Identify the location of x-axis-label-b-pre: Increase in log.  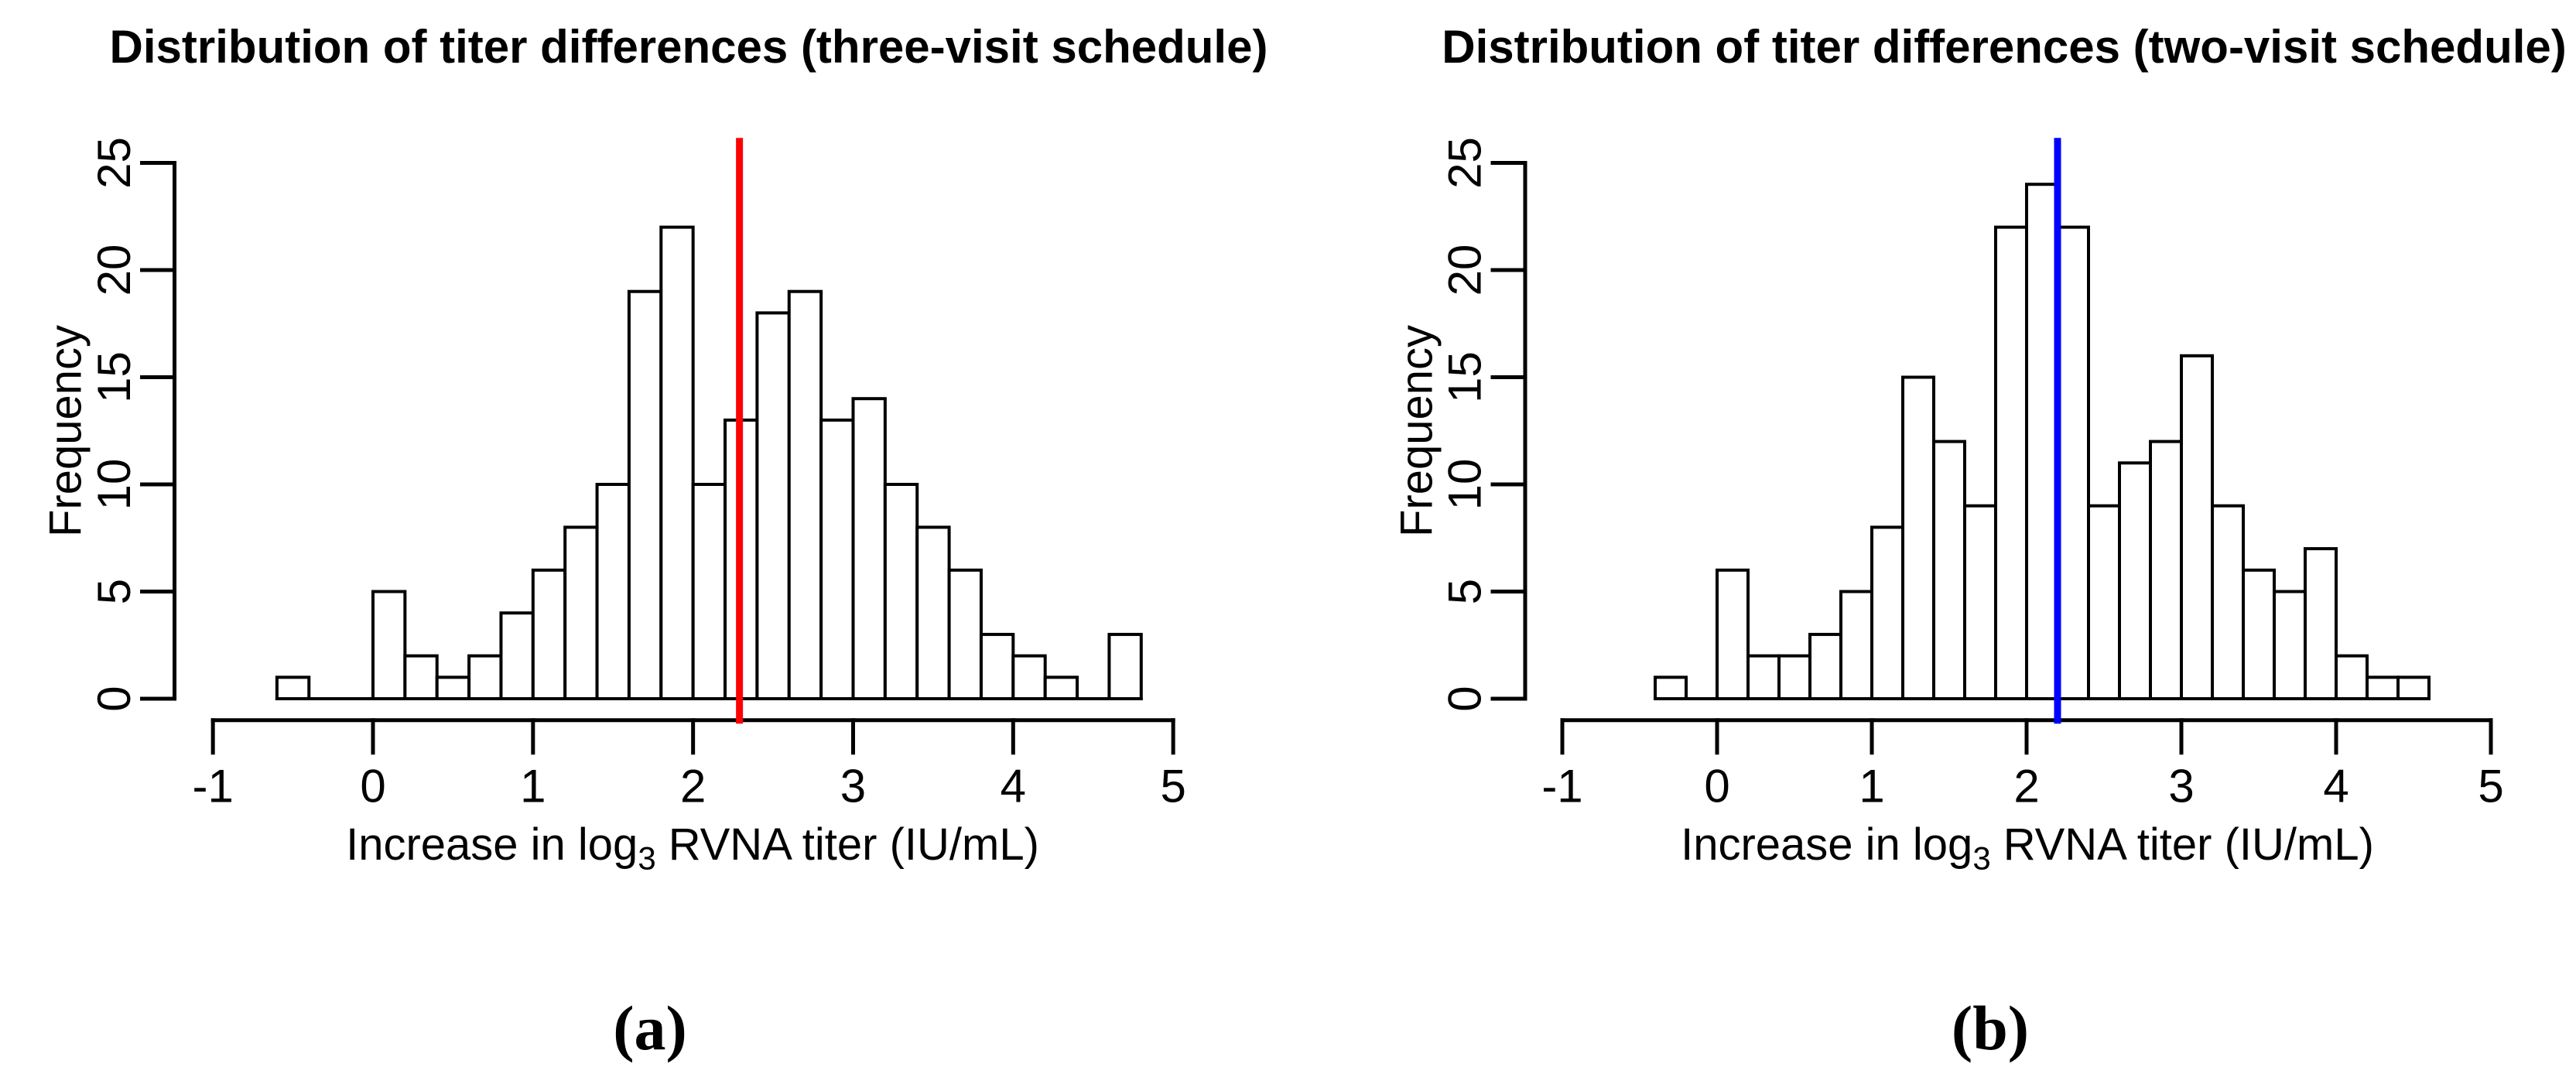
(1827, 844).